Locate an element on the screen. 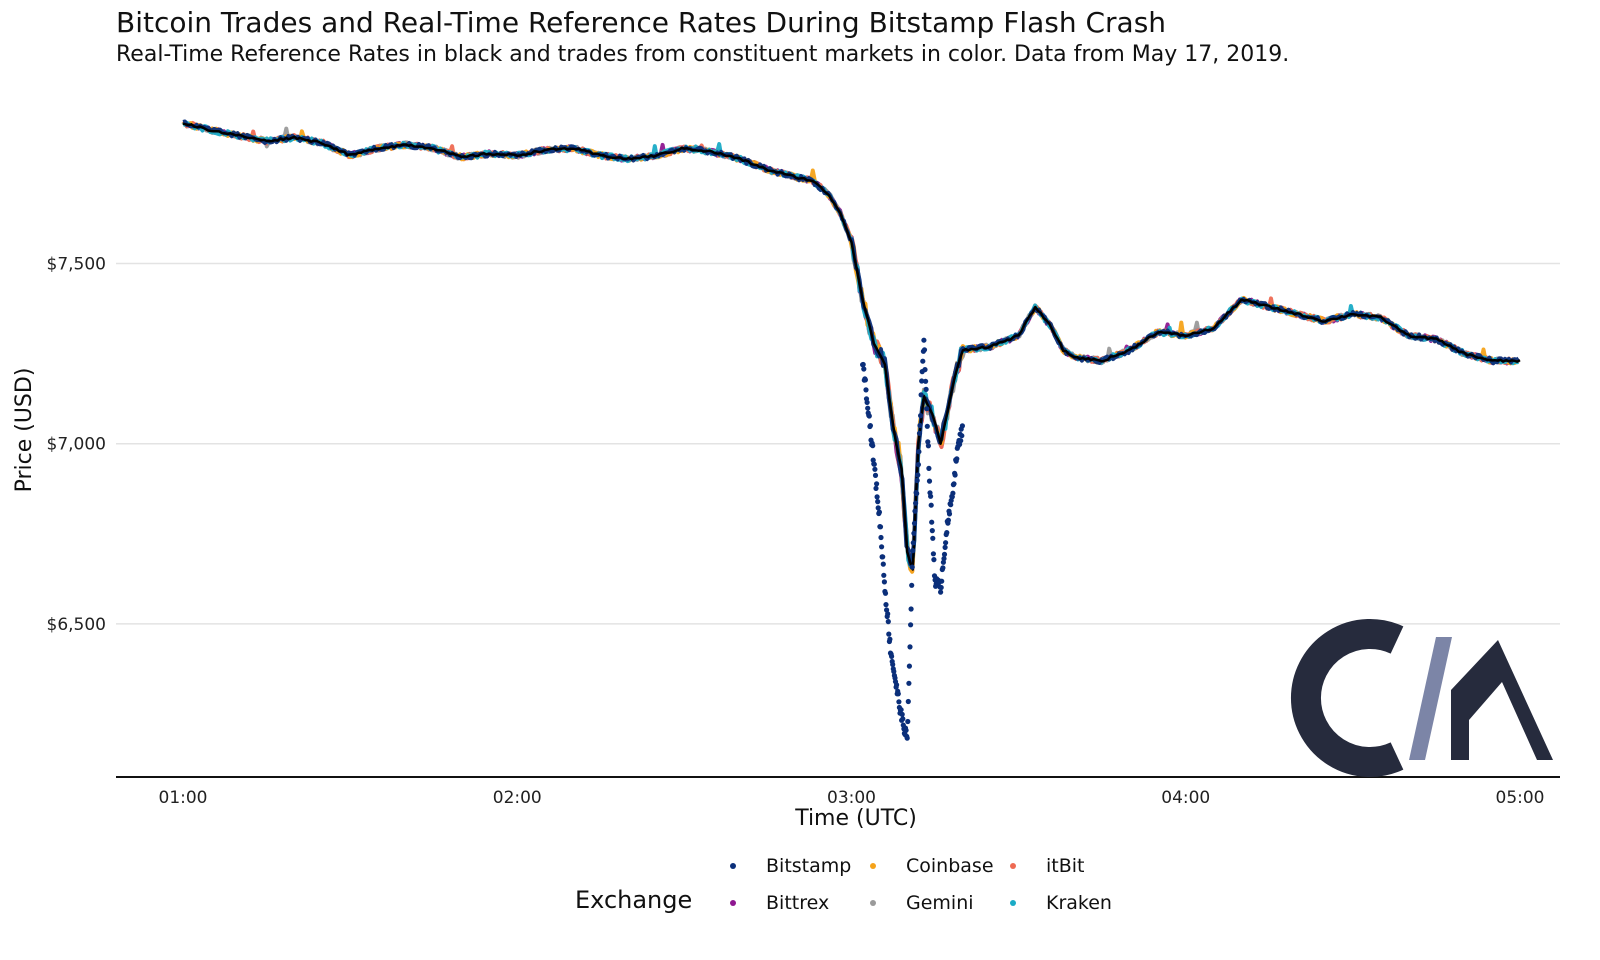  y-axis-title: Price (USD) is located at coordinates (24, 430).